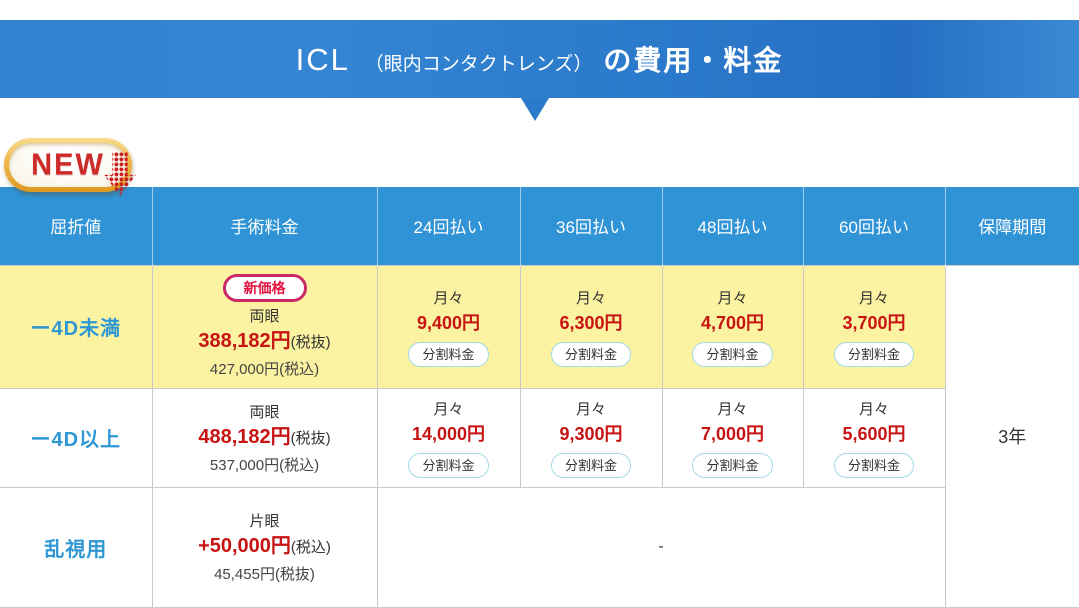  I want to click on banner-pointer-triangle, so click(535, 109).